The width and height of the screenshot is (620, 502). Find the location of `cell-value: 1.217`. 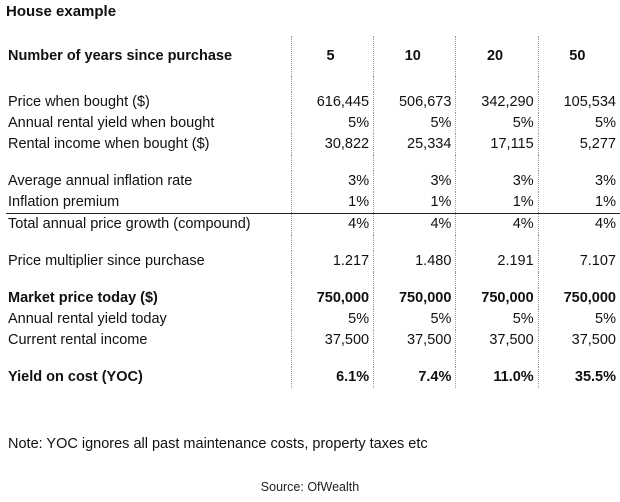

cell-value: 1.217 is located at coordinates (332, 261).